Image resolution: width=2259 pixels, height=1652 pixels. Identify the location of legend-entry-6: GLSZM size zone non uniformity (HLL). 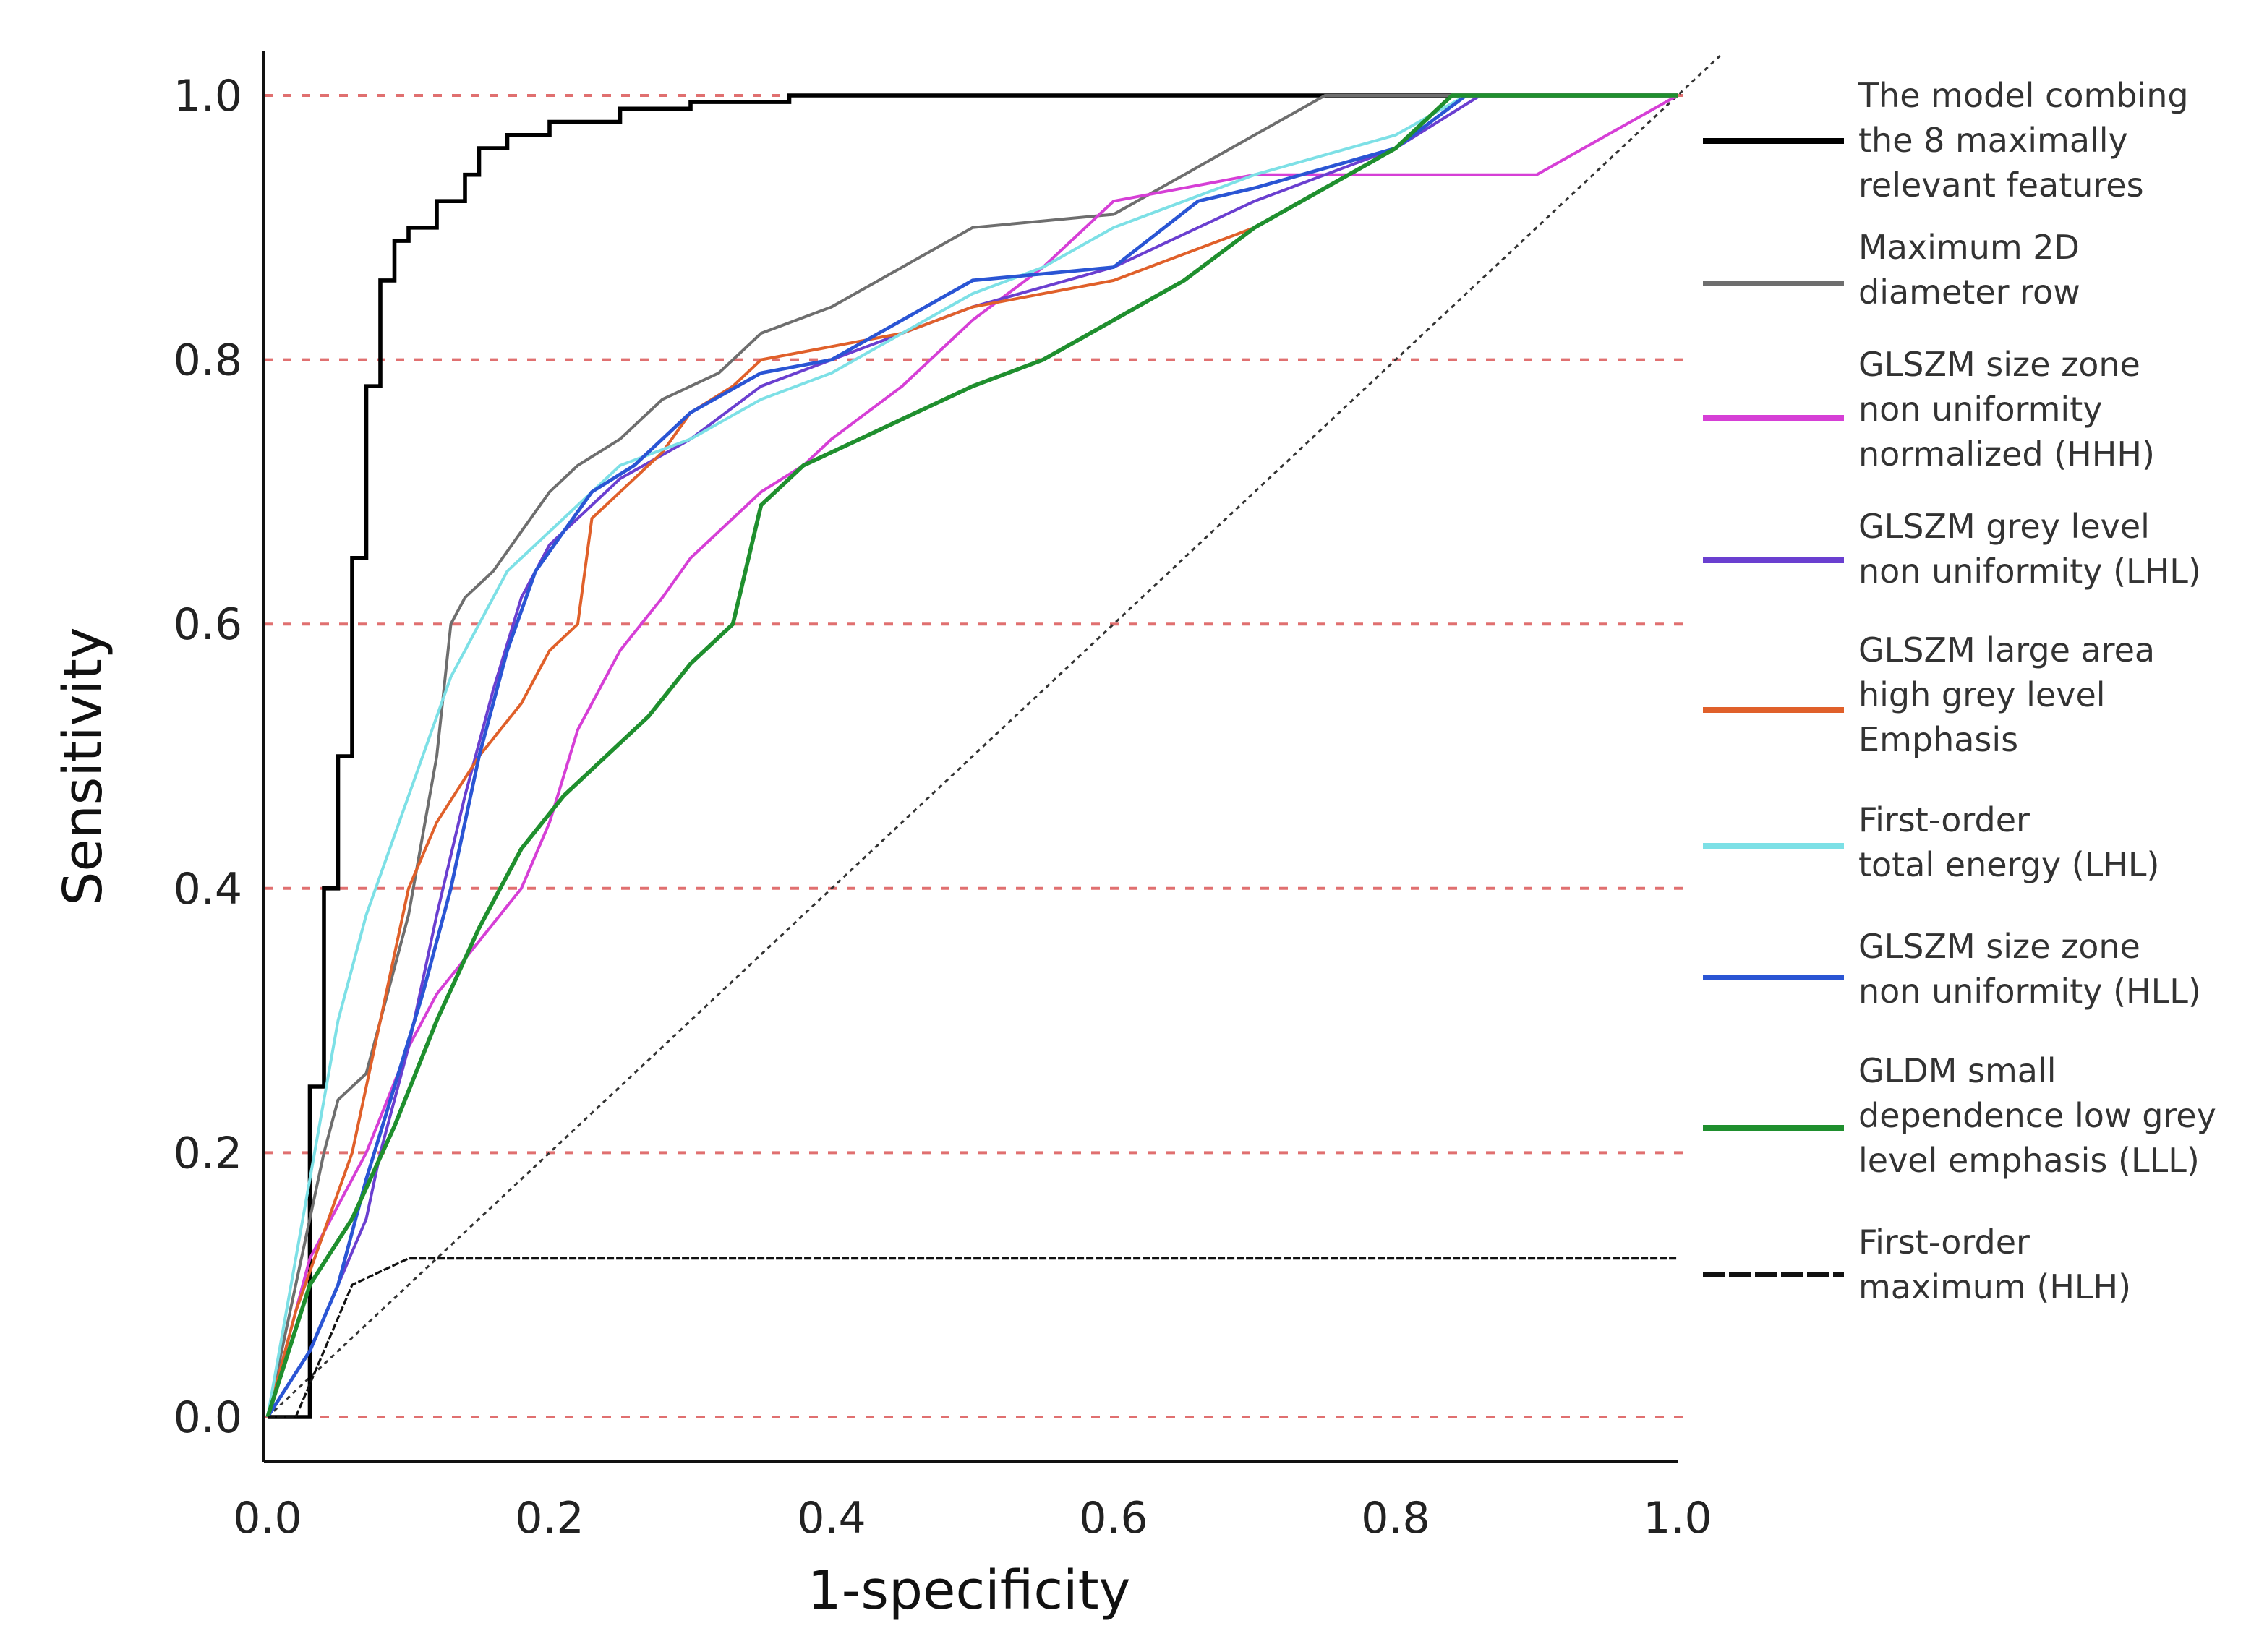
(1952, 969).